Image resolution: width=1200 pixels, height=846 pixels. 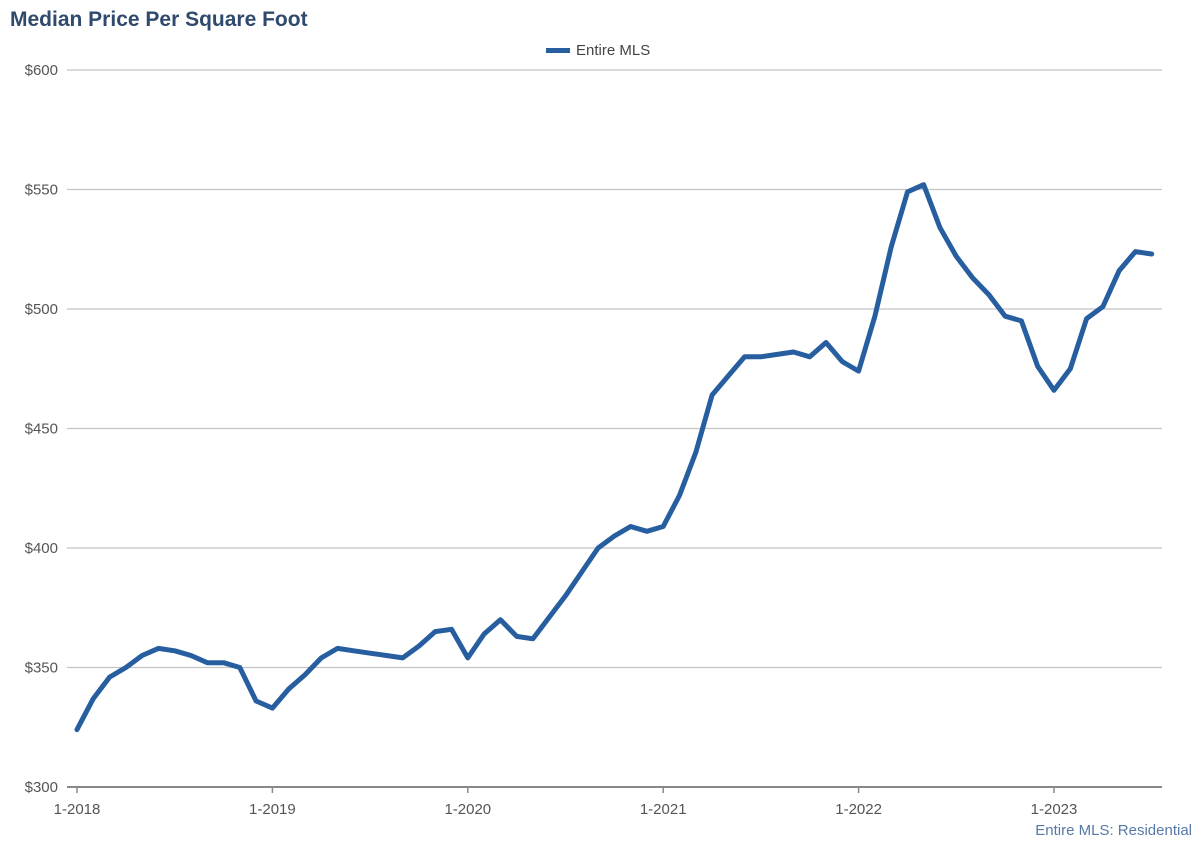 What do you see at coordinates (272, 809) in the screenshot?
I see `x-tick-label: 1-2019` at bounding box center [272, 809].